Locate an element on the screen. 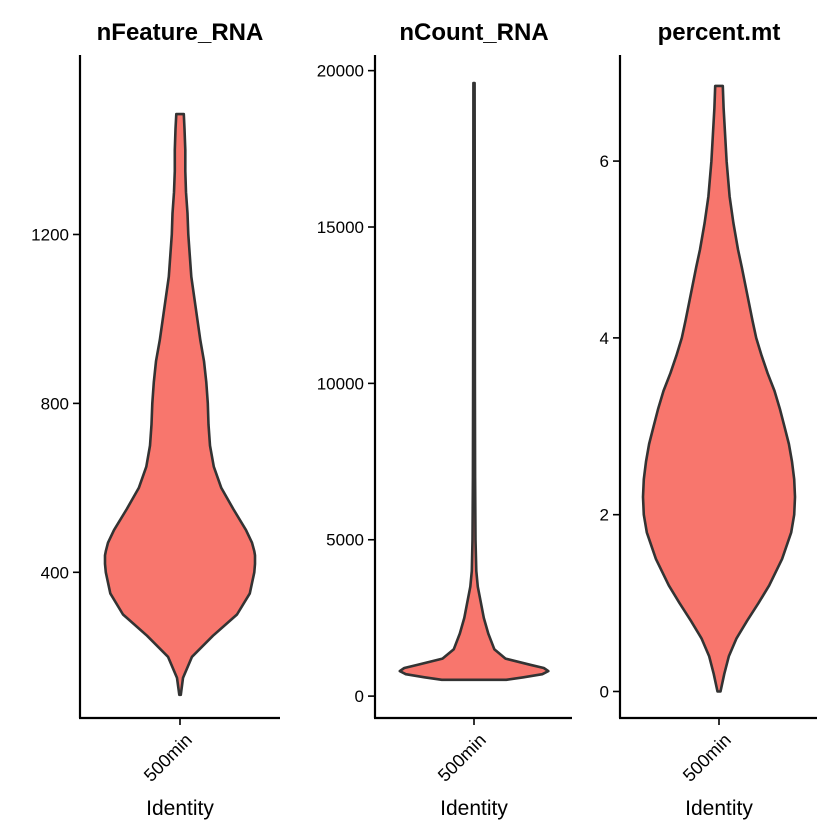 The width and height of the screenshot is (840, 840). y-tick-label: 2 is located at coordinates (604, 515).